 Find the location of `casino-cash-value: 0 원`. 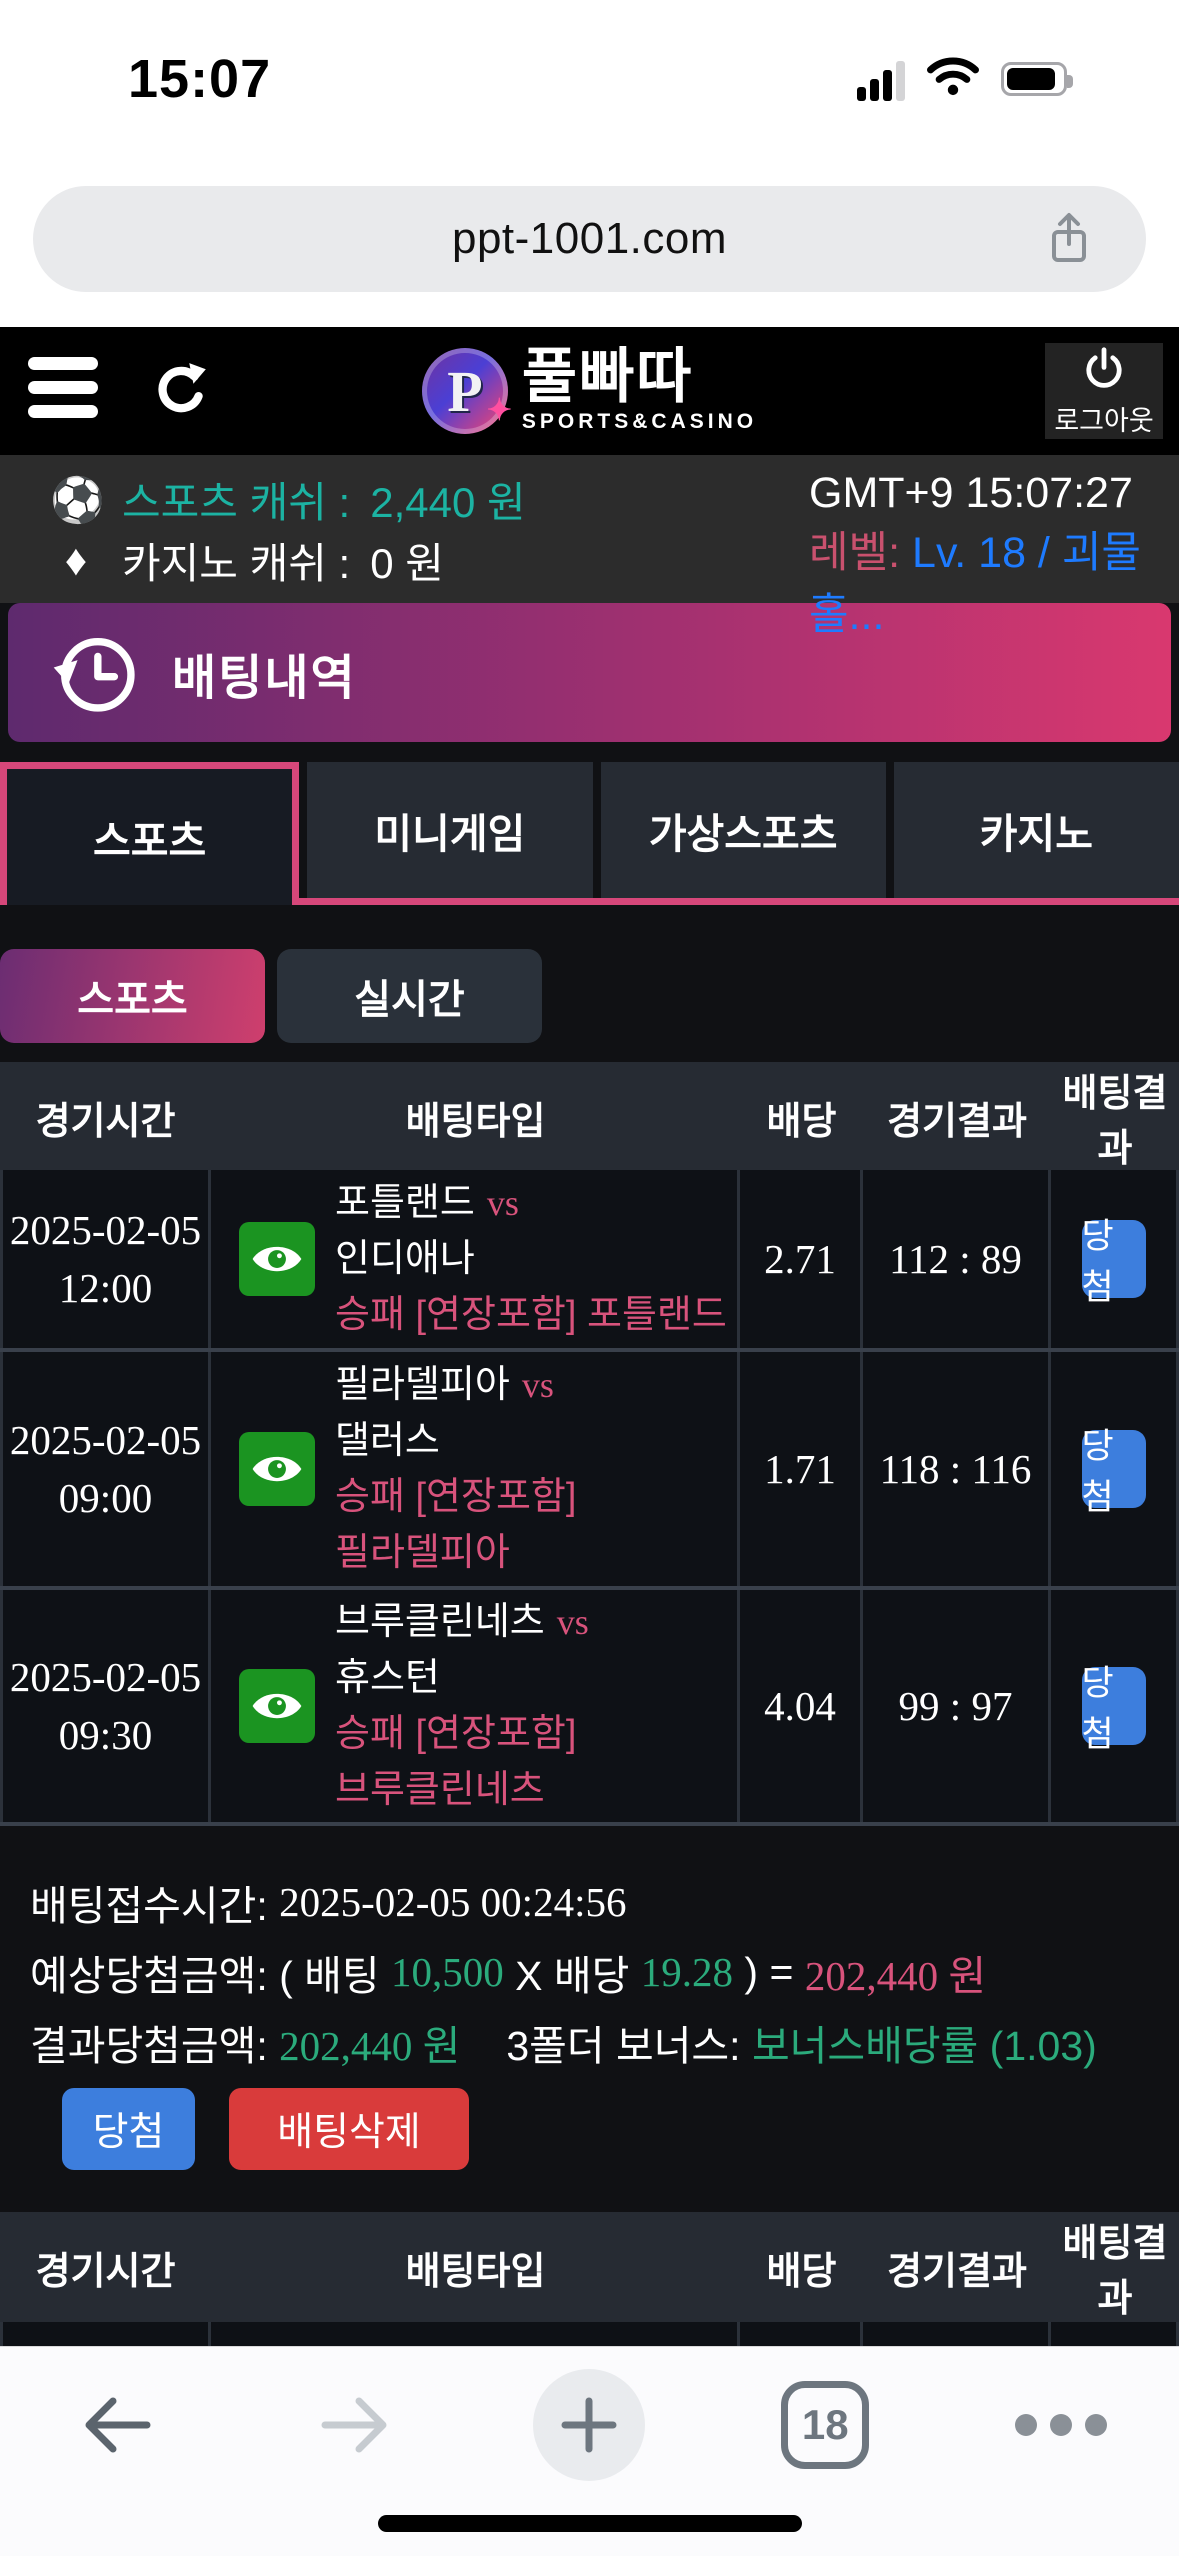

casino-cash-value: 0 원 is located at coordinates (407, 563).